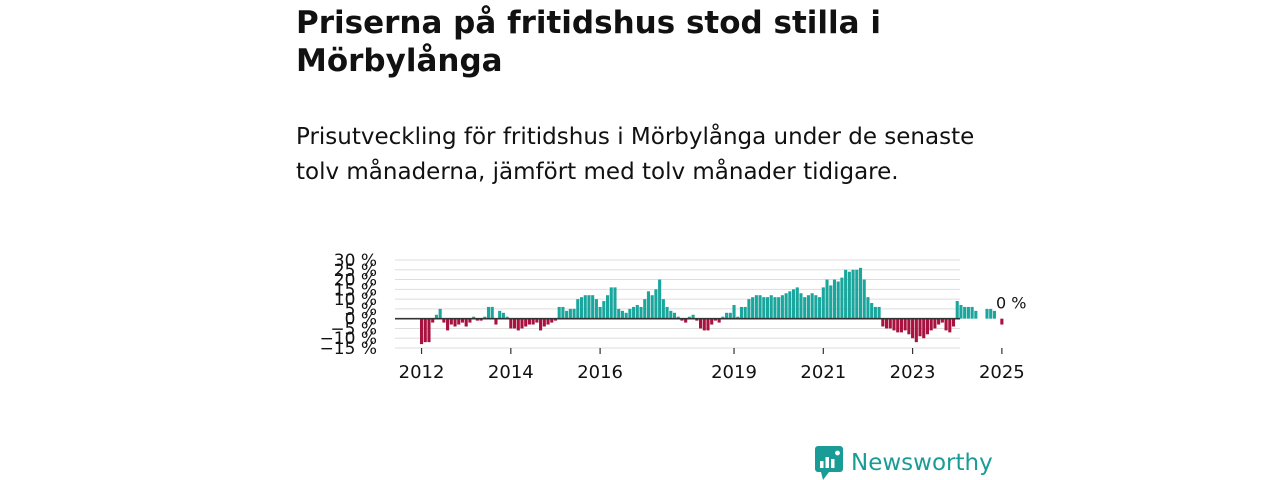 Image resolution: width=1280 pixels, height=480 pixels. I want to click on y-tick-label: 5 %, so click(361, 310).